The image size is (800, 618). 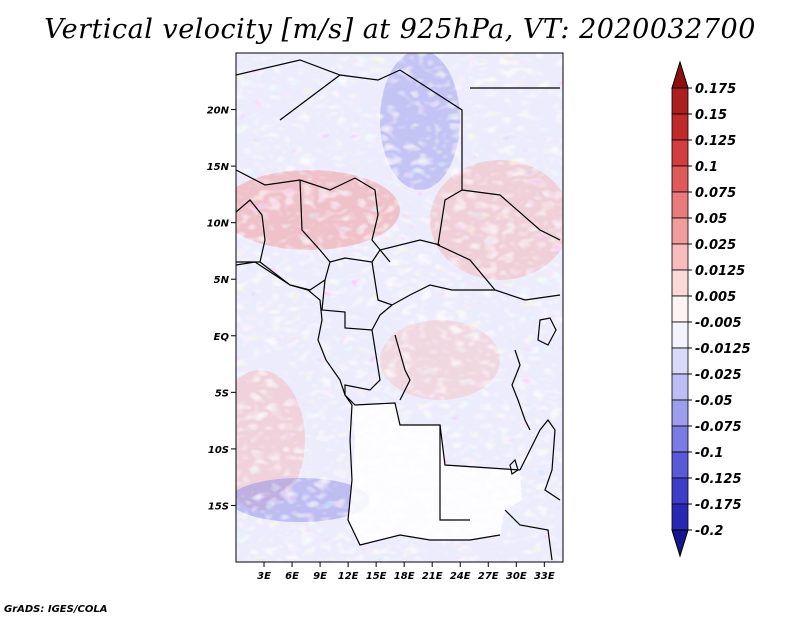 I want to click on lon-tick-label: 12E, so click(x=348, y=576).